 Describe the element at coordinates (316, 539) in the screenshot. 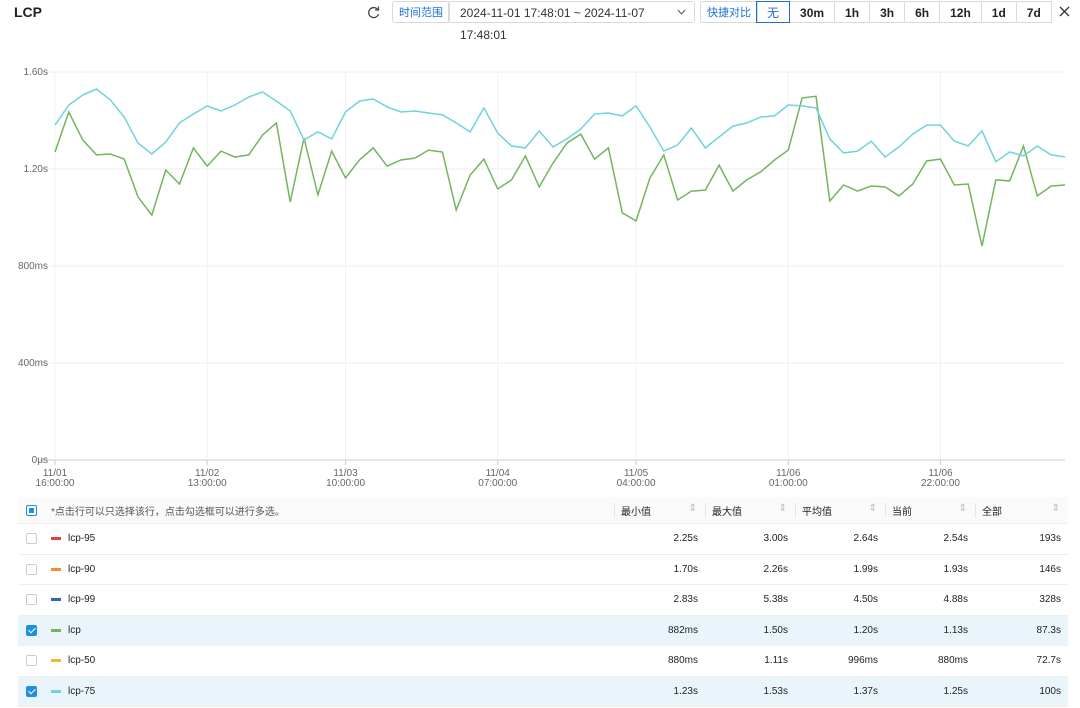

I see `row-label: lcp-95` at that location.